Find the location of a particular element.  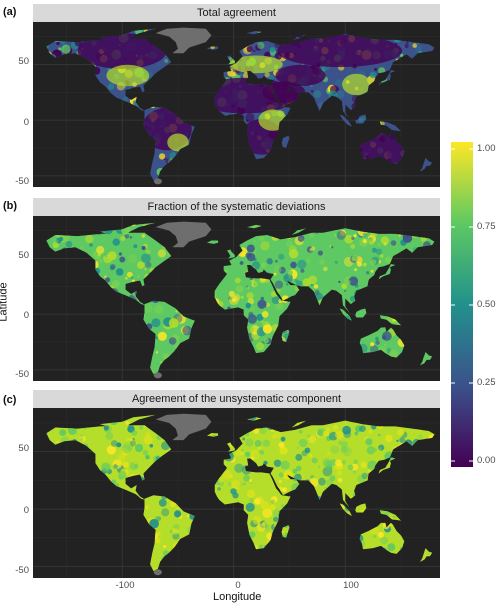

grey-tip is located at coordinates (157, 375).